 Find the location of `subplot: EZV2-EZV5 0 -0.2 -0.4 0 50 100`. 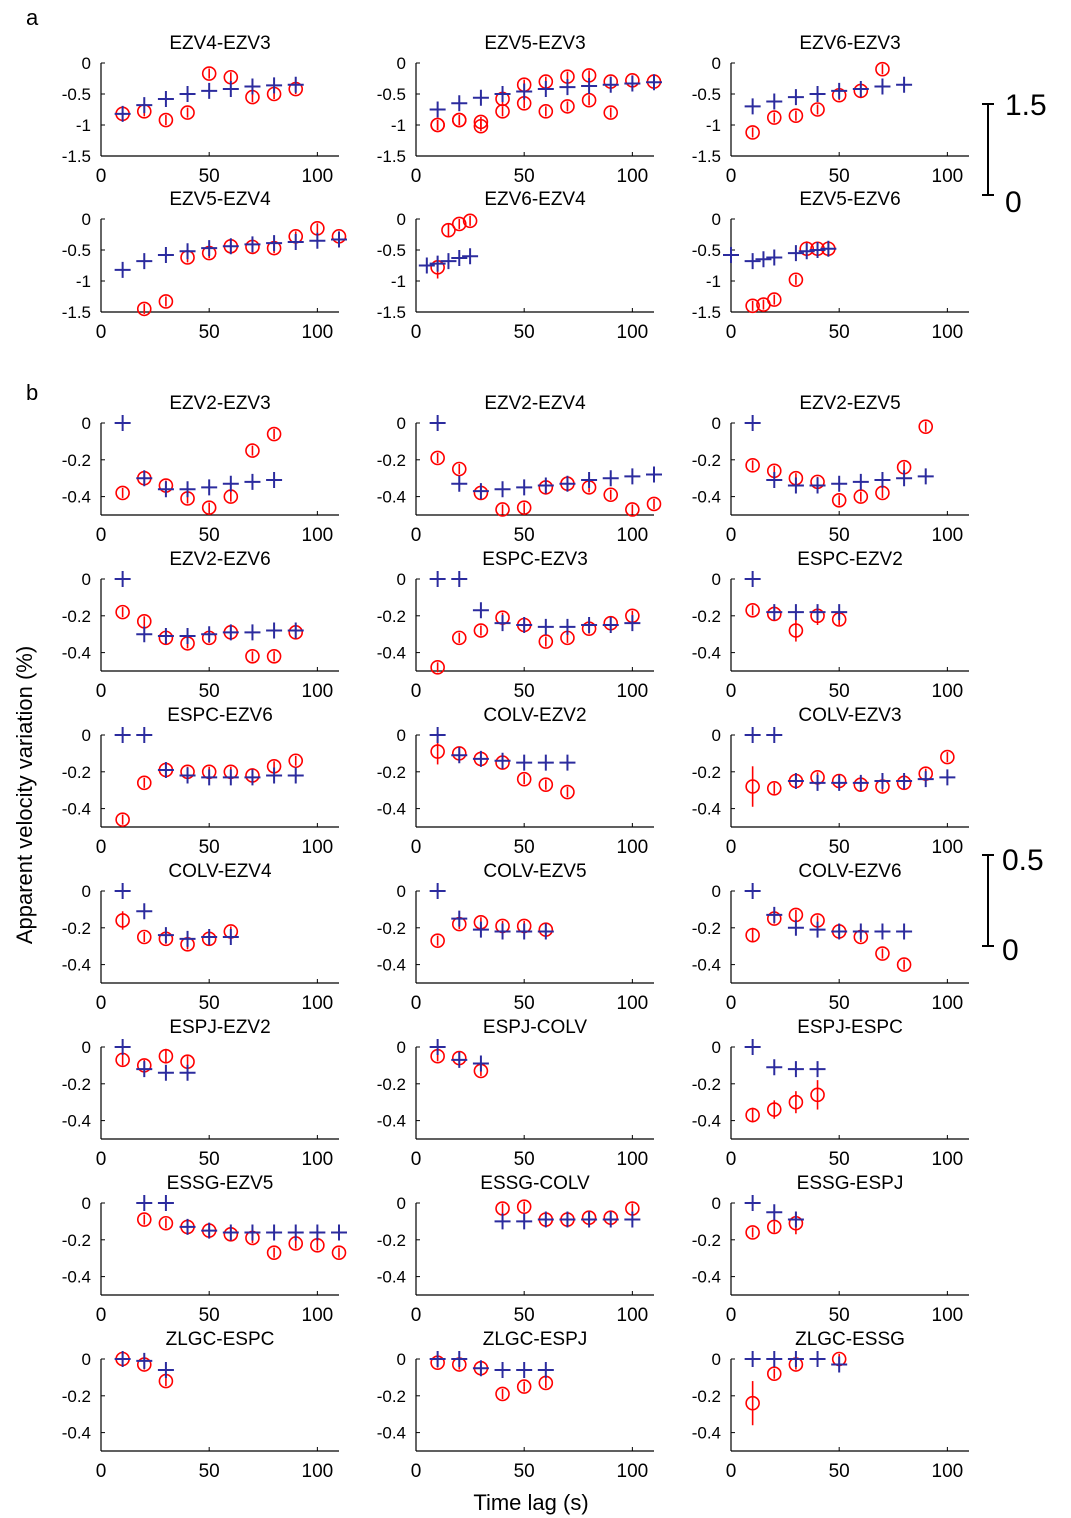

subplot: EZV2-EZV5 0 -0.2 -0.4 0 50 100 is located at coordinates (830, 469).